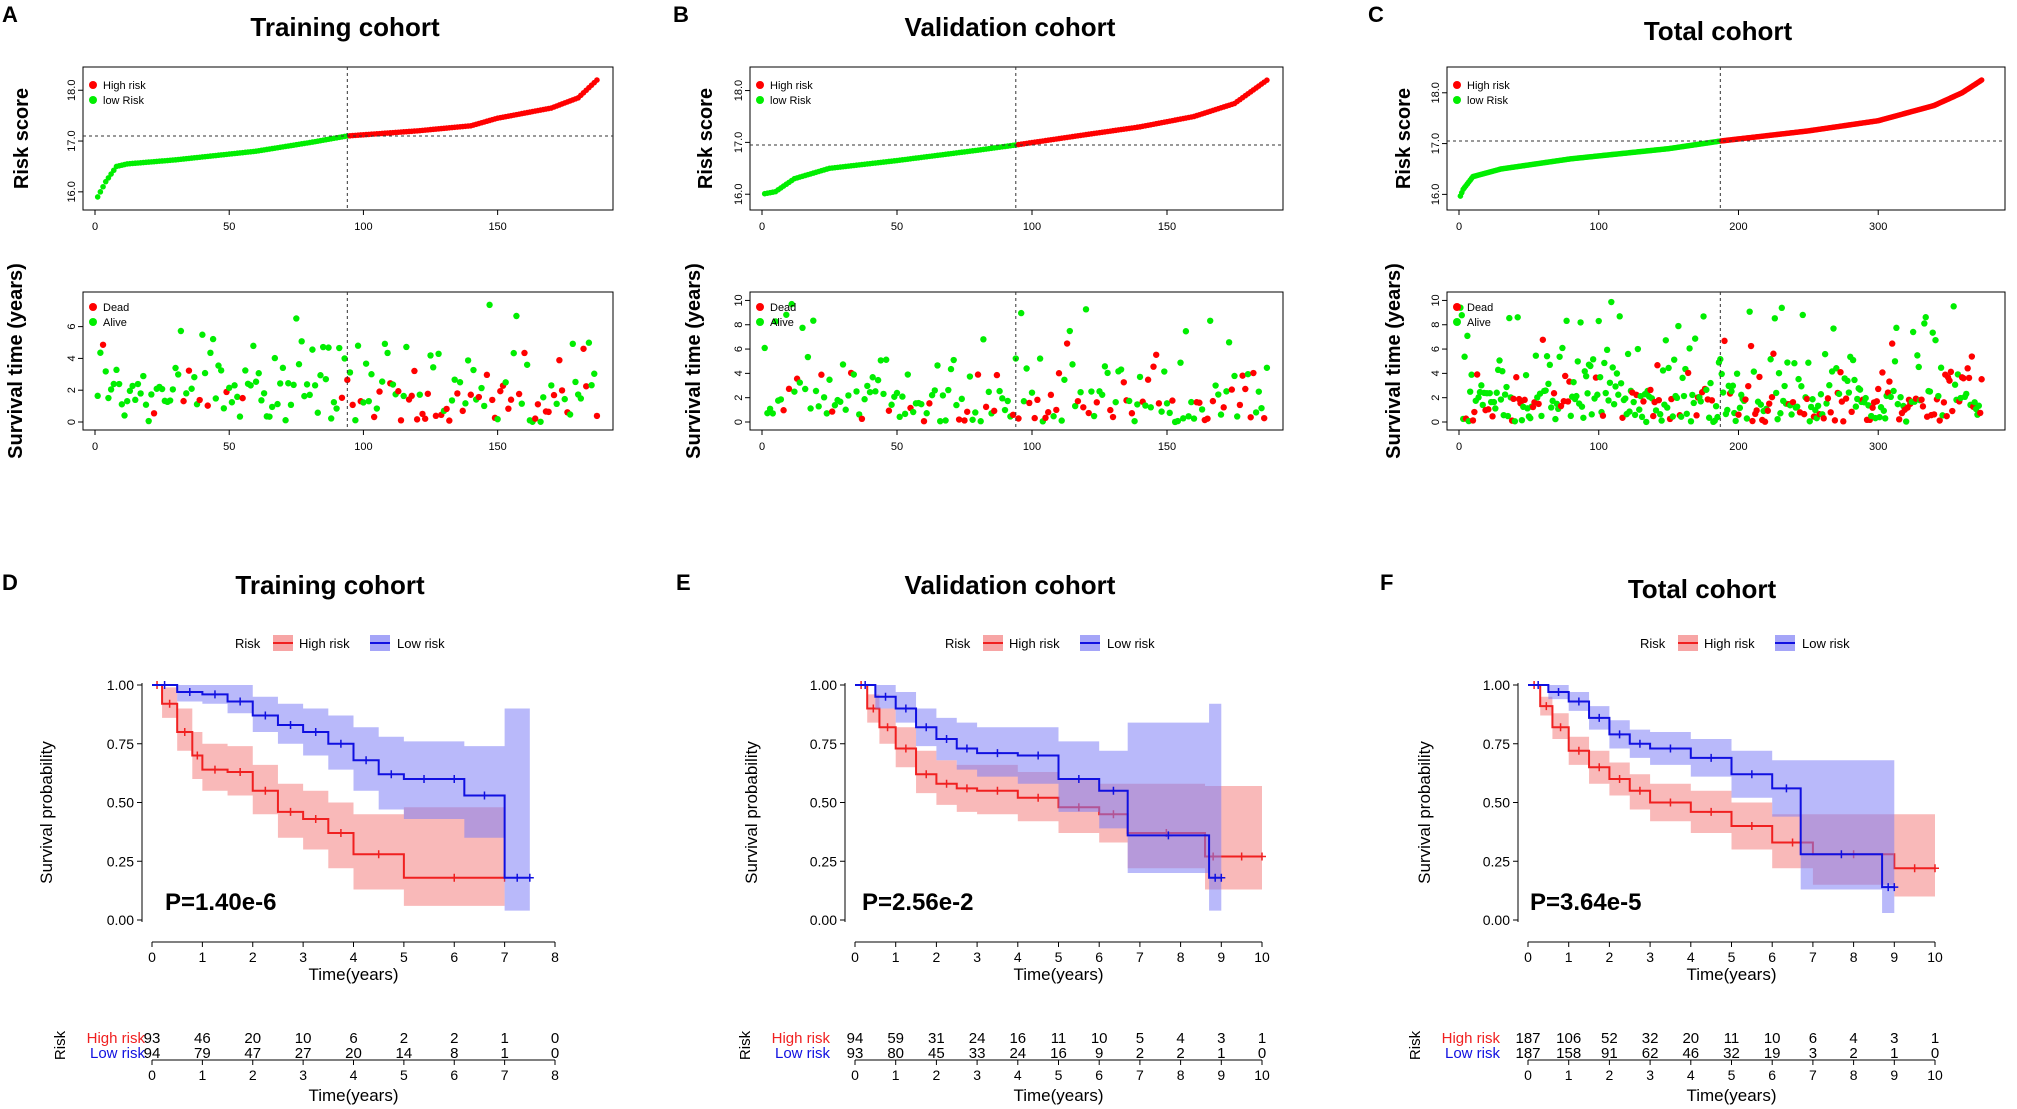 This screenshot has width=2017, height=1109. Describe the element at coordinates (1726, 361) in the screenshot. I see `plot-frame-survival` at that location.